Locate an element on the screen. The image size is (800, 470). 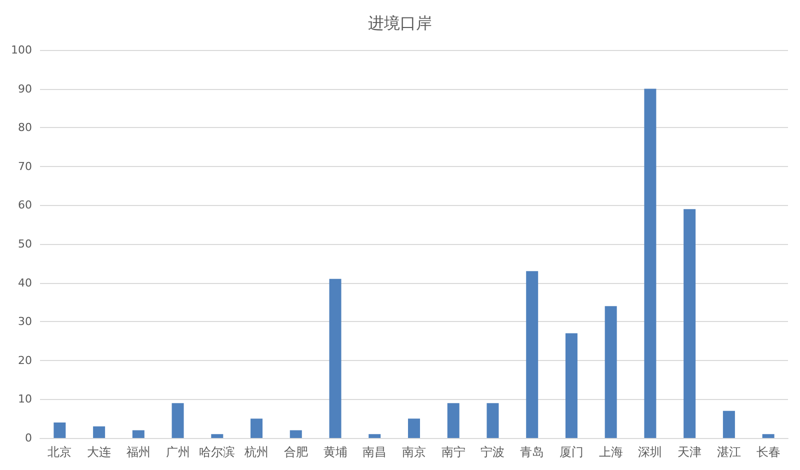
x-tick-label: 南昌 is located at coordinates (374, 452).